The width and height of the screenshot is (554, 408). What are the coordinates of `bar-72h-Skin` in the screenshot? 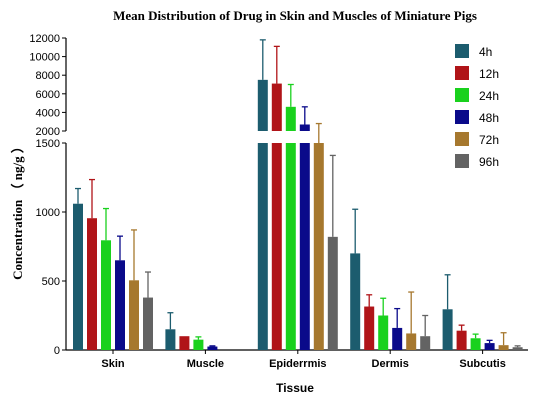 It's located at (134, 315).